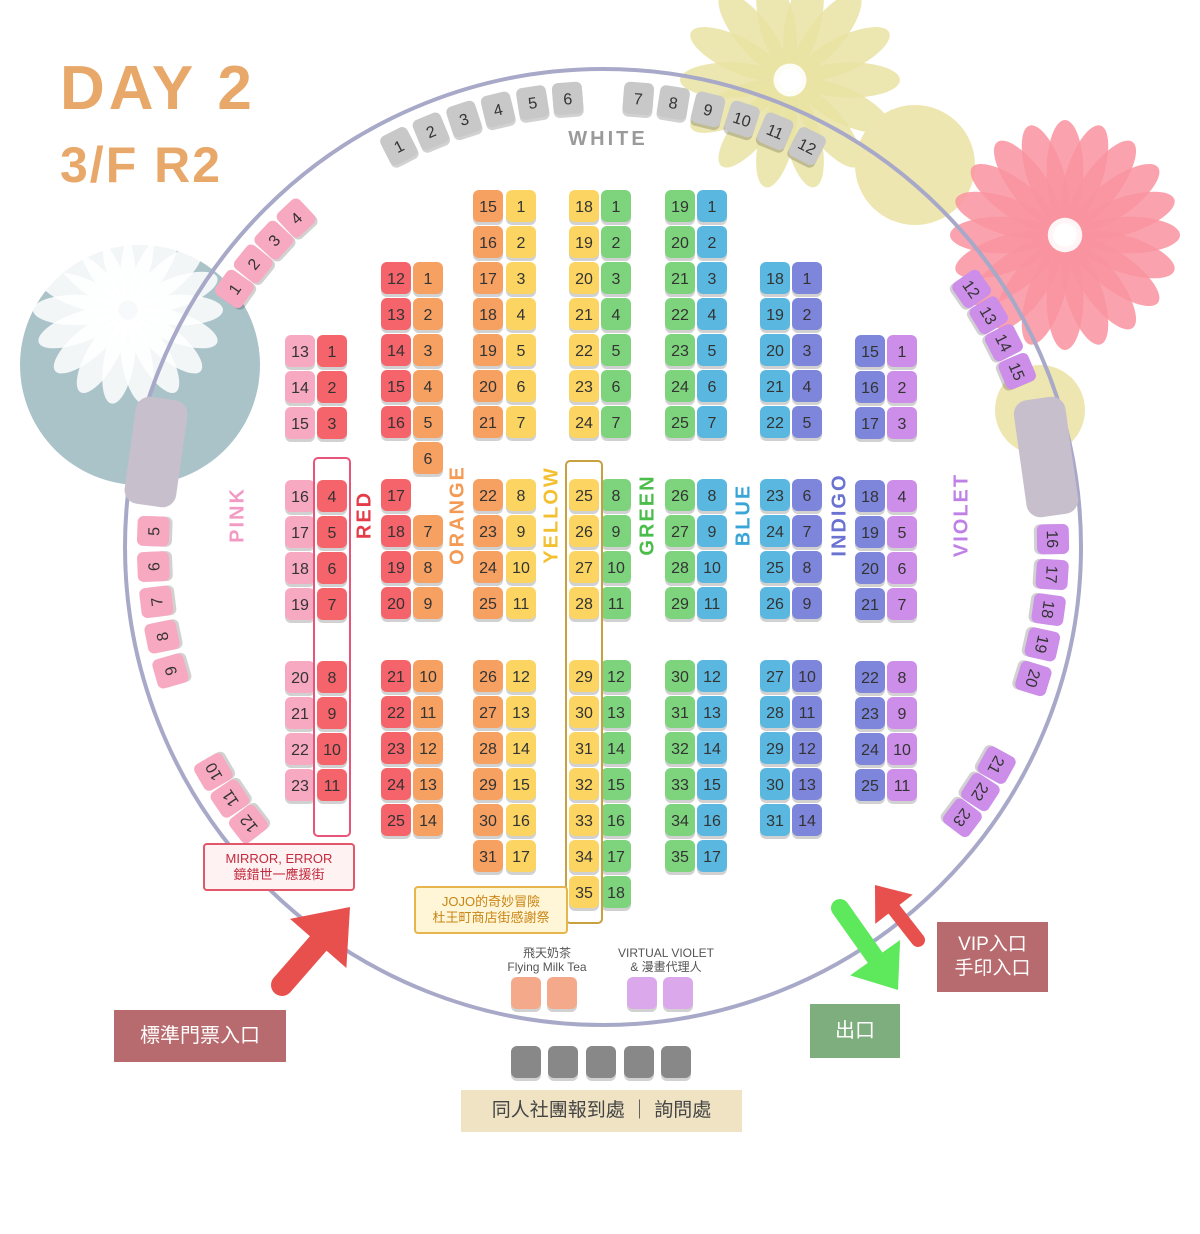 This screenshot has width=1200, height=1234. I want to click on booth-yellow_a-16: 16, so click(521, 821).